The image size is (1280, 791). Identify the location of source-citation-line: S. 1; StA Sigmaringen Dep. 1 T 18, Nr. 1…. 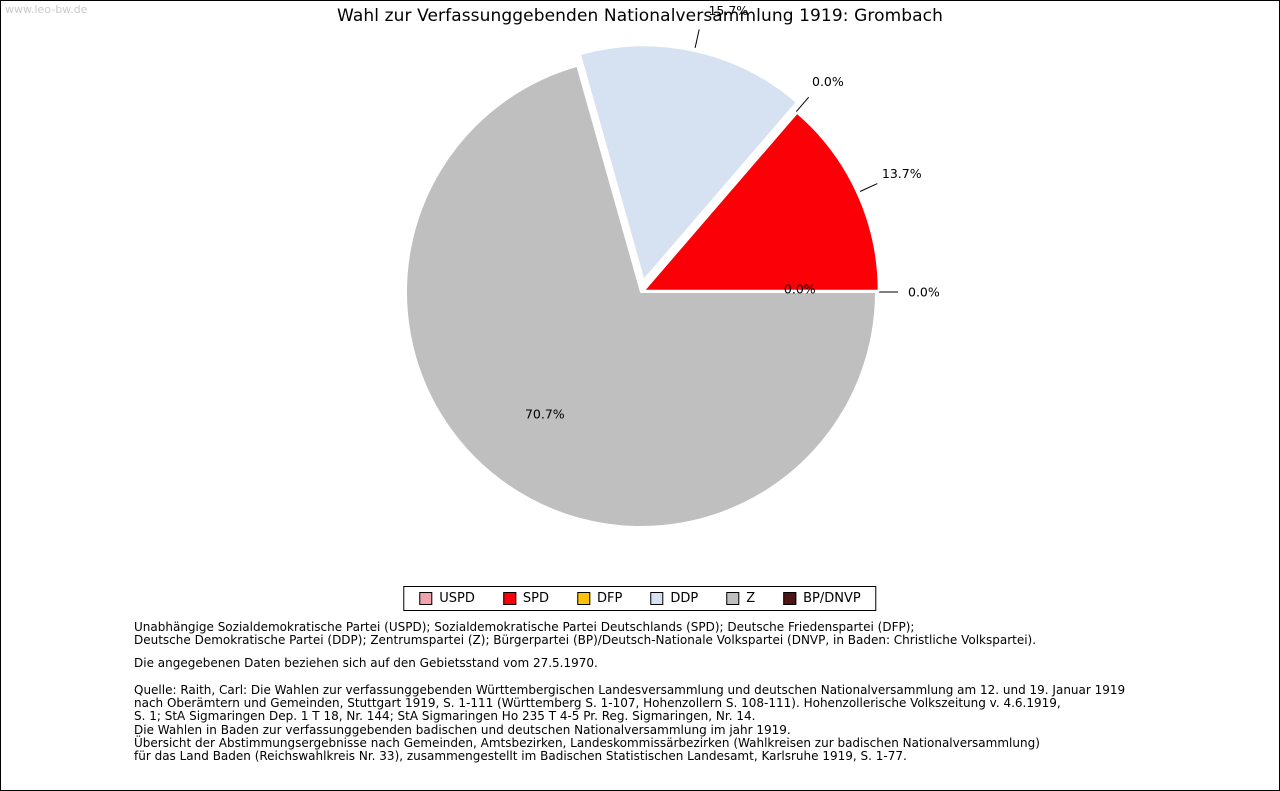
(445, 716).